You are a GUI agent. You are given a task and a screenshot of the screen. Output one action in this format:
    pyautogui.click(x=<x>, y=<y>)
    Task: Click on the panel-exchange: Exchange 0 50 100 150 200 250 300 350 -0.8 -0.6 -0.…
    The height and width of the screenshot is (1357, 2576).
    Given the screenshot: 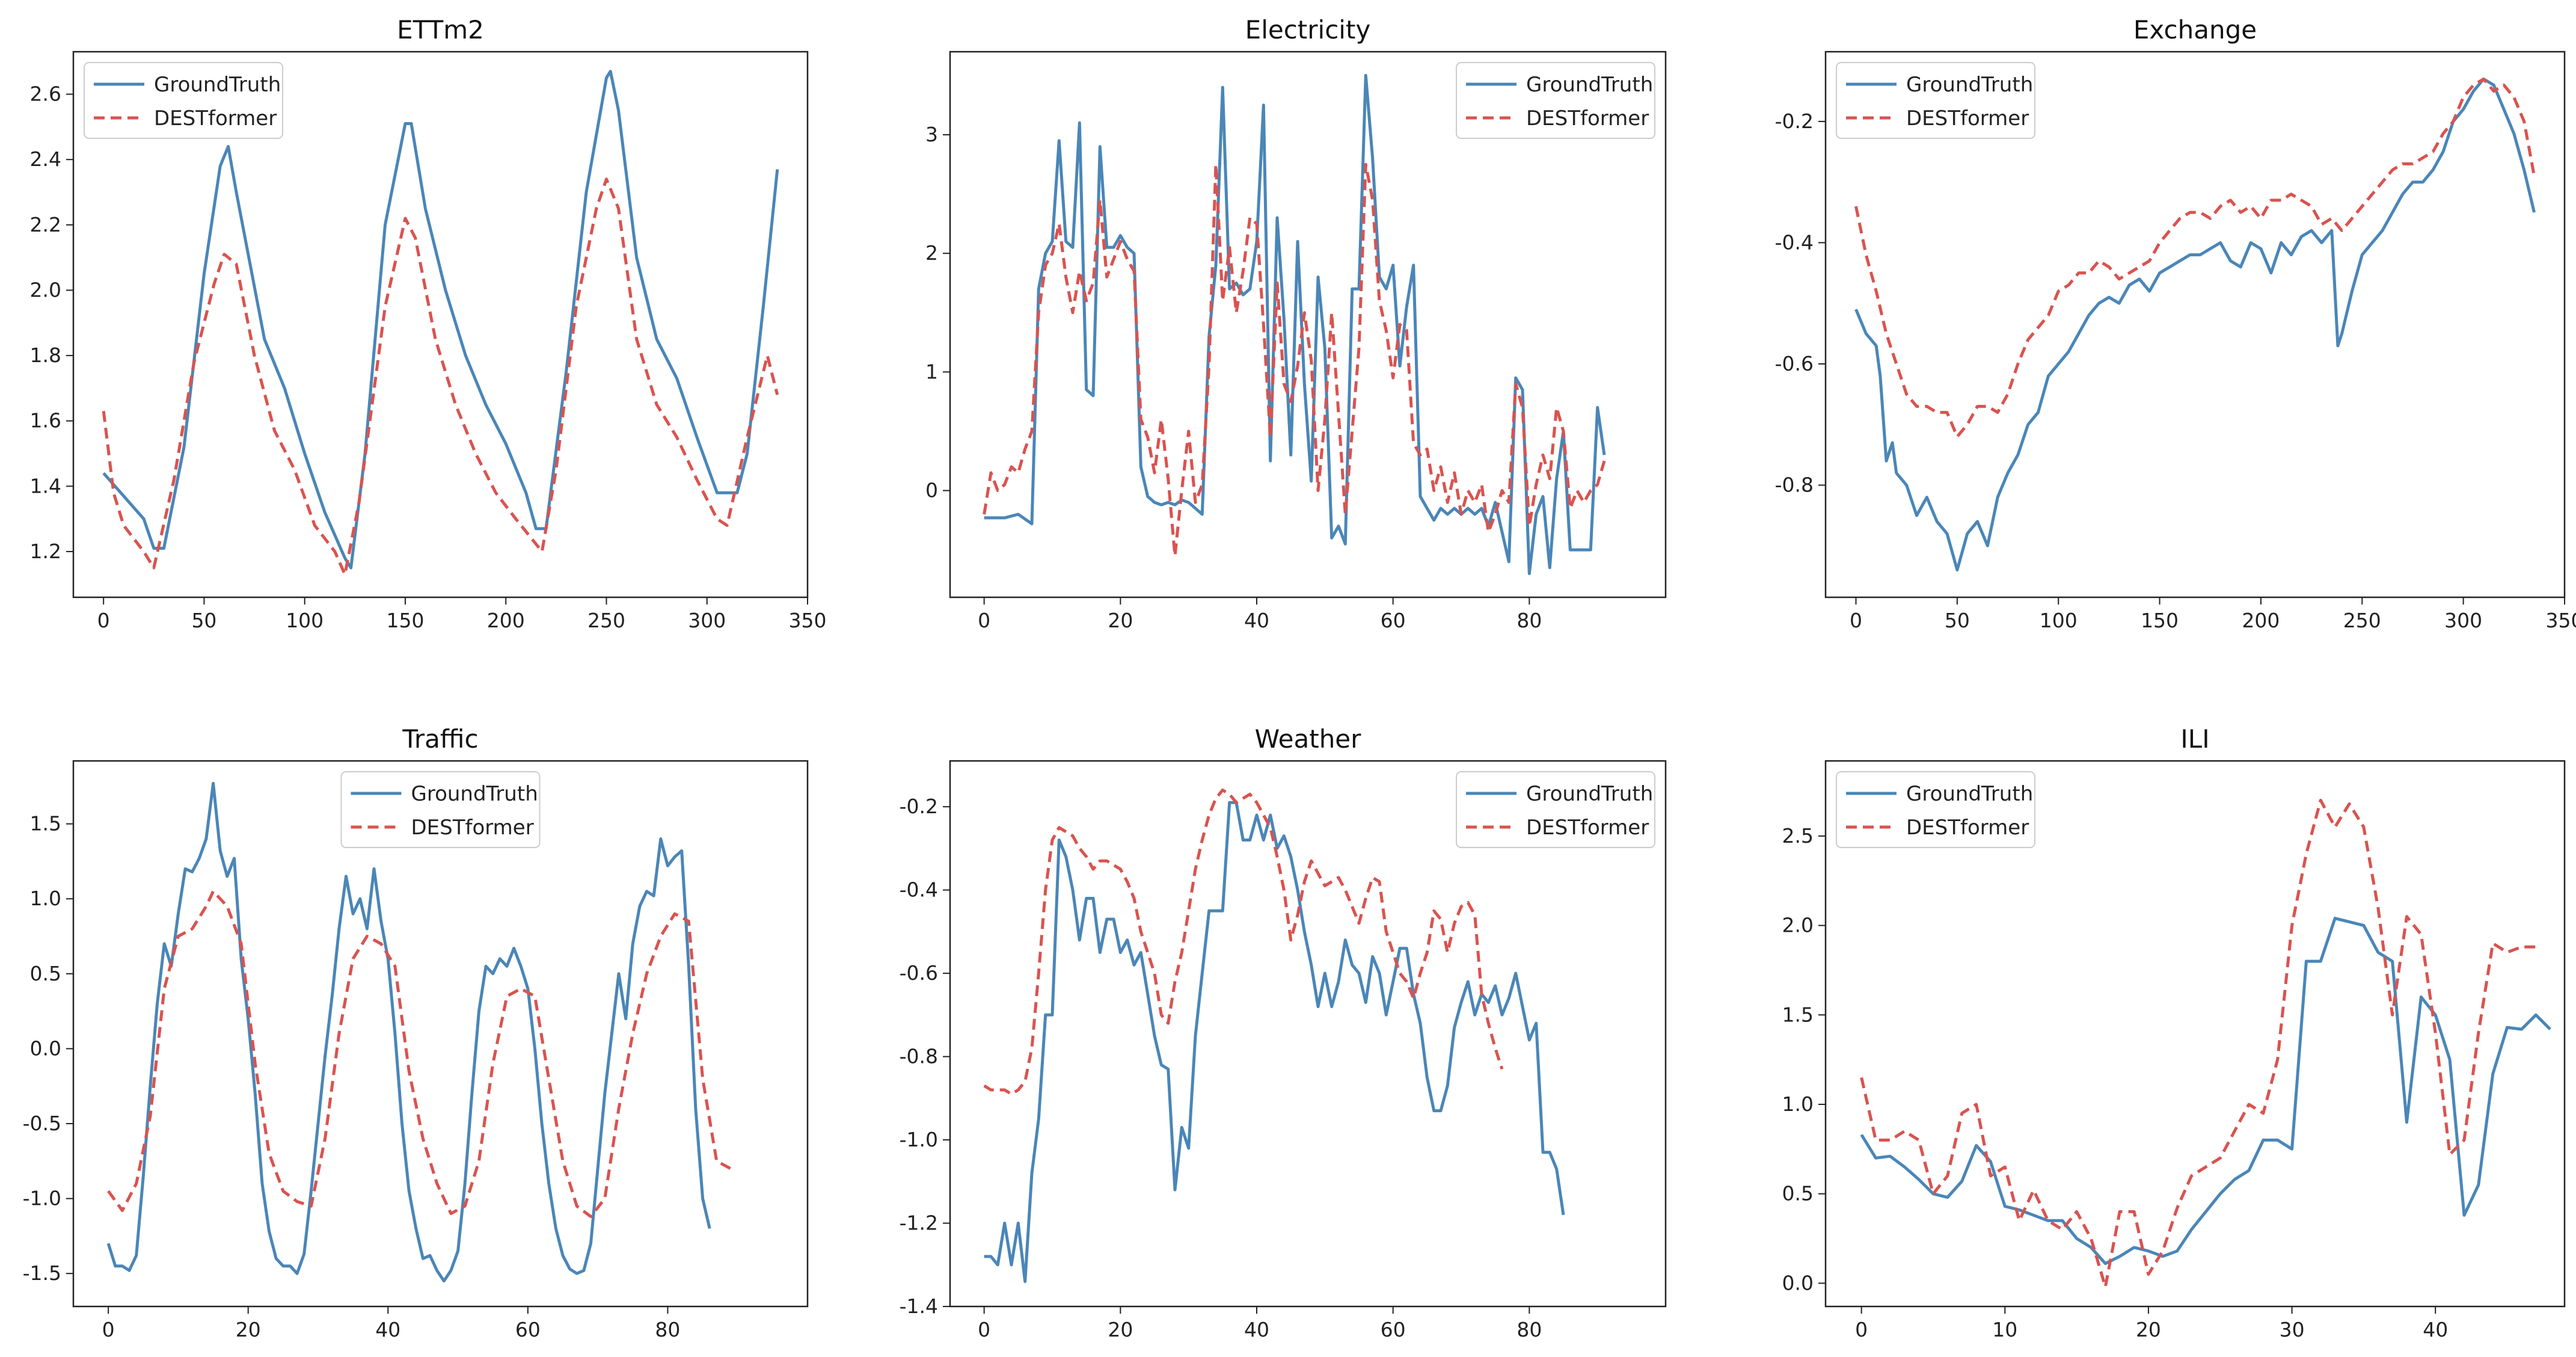 What is the action you would take?
    pyautogui.click(x=2175, y=323)
    